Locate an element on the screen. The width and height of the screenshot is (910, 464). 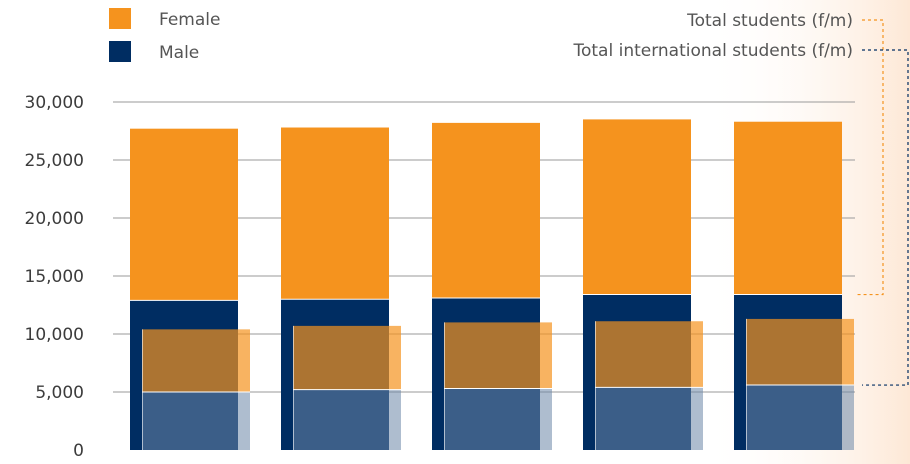
y-axis: 0 5,000 10,000 15,000 20,000 25,000 30,000 is located at coordinates (54, 277).